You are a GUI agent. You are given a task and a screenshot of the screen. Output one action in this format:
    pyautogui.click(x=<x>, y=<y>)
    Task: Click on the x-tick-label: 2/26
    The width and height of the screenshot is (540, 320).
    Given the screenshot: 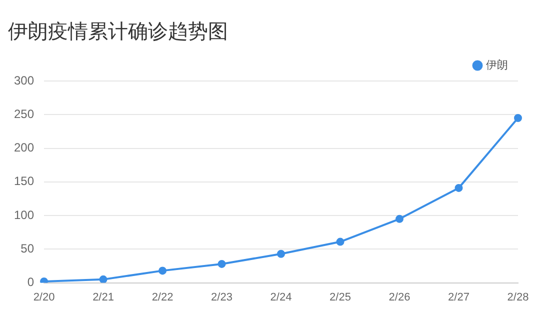 What is the action you would take?
    pyautogui.click(x=399, y=297)
    